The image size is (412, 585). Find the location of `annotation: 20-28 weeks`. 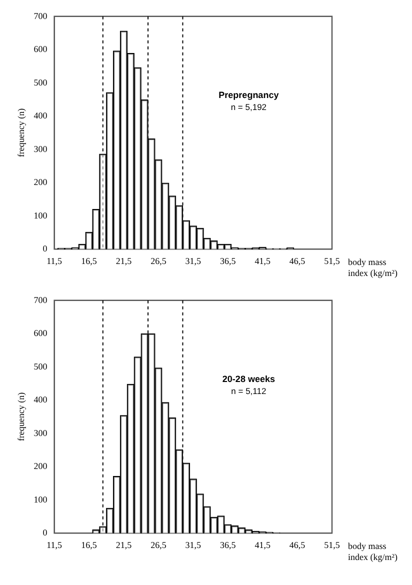

annotation: 20-28 weeks is located at coordinates (248, 379).